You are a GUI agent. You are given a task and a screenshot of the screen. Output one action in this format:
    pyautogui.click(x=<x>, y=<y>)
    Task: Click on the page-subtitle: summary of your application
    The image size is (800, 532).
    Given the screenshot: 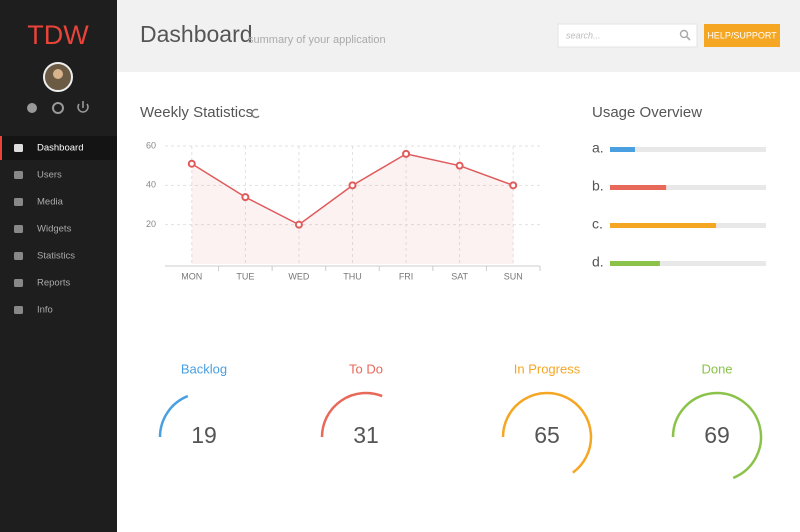 What is the action you would take?
    pyautogui.click(x=317, y=40)
    